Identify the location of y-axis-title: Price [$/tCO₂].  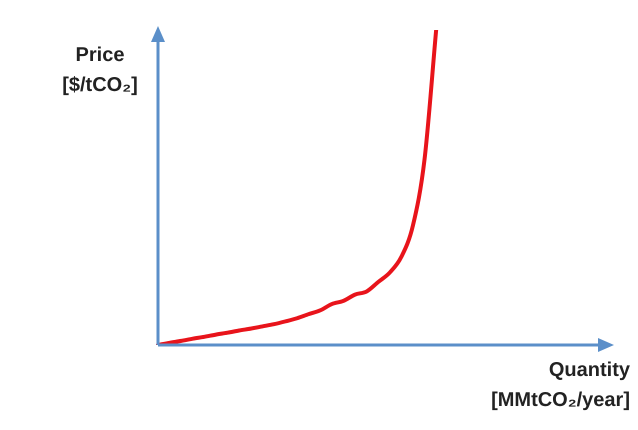
(100, 70).